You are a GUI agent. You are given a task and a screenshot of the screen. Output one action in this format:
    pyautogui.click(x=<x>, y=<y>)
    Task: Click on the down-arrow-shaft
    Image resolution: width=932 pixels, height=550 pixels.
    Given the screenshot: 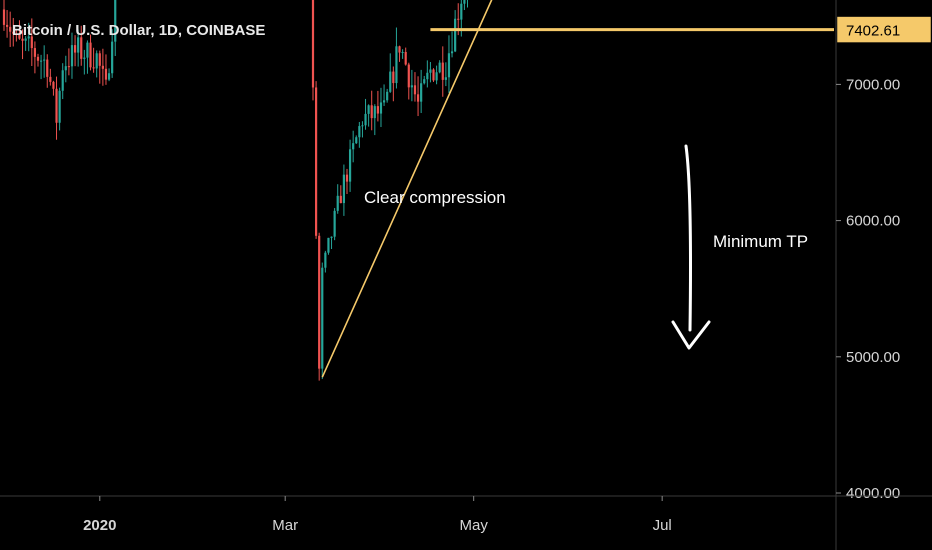 What is the action you would take?
    pyautogui.click(x=688, y=238)
    